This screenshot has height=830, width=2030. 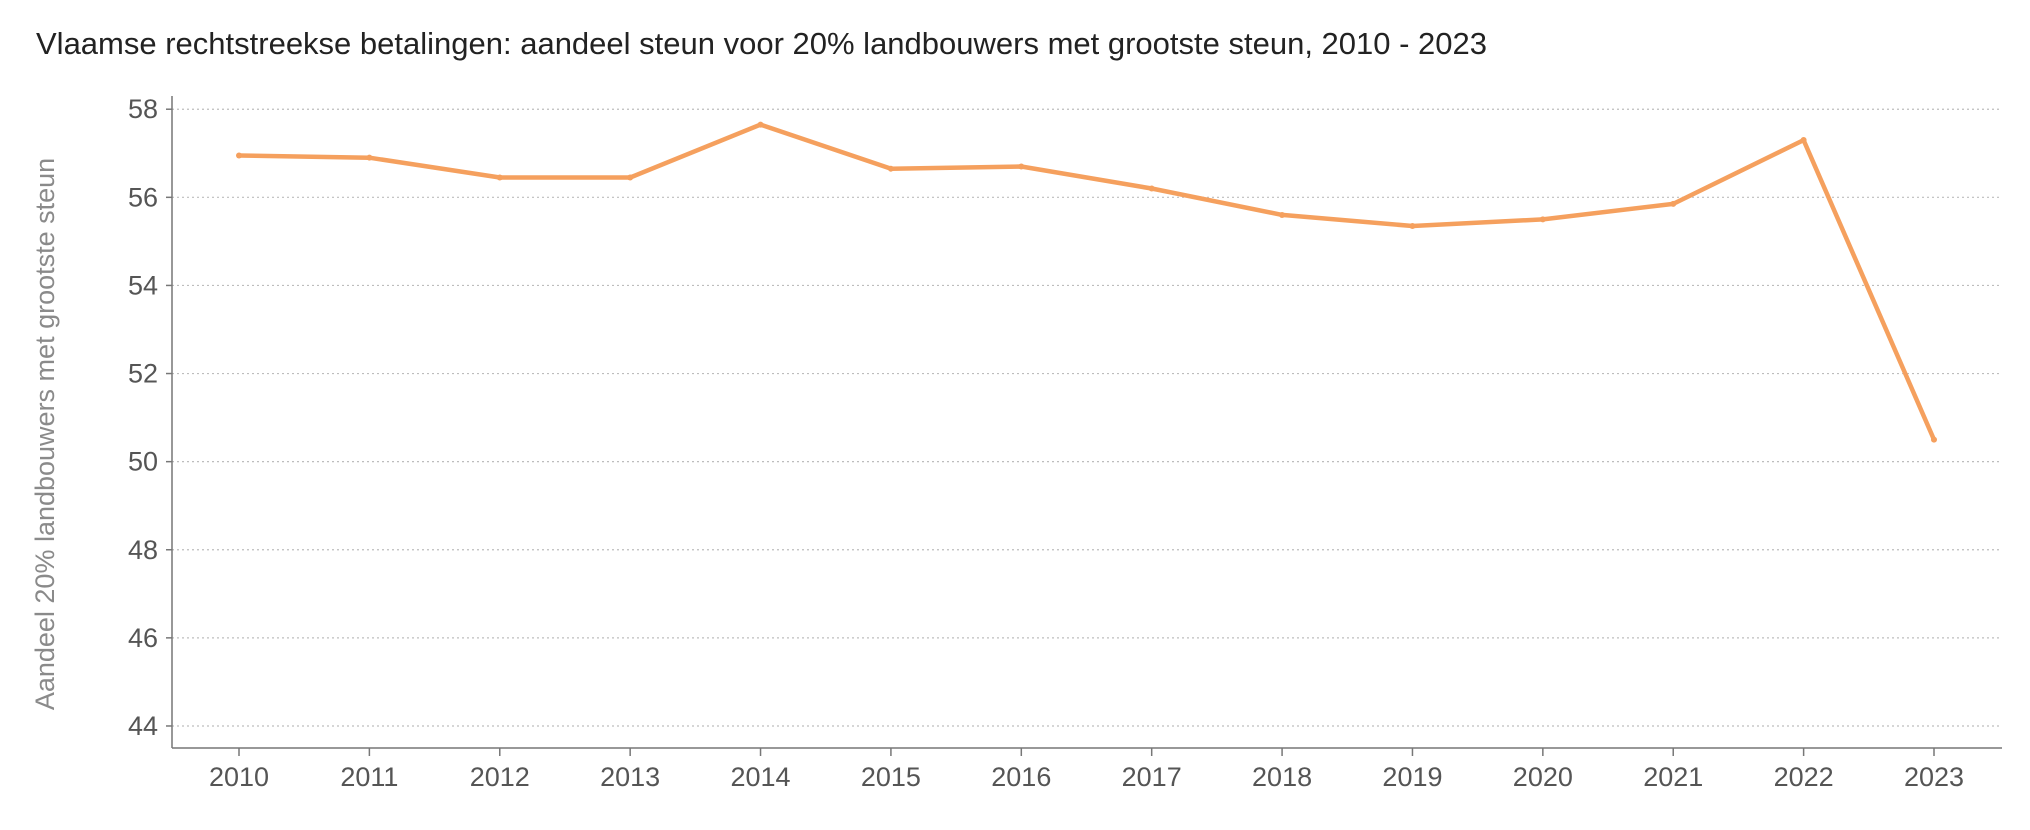 I want to click on data-point-2017, so click(x=1151, y=188).